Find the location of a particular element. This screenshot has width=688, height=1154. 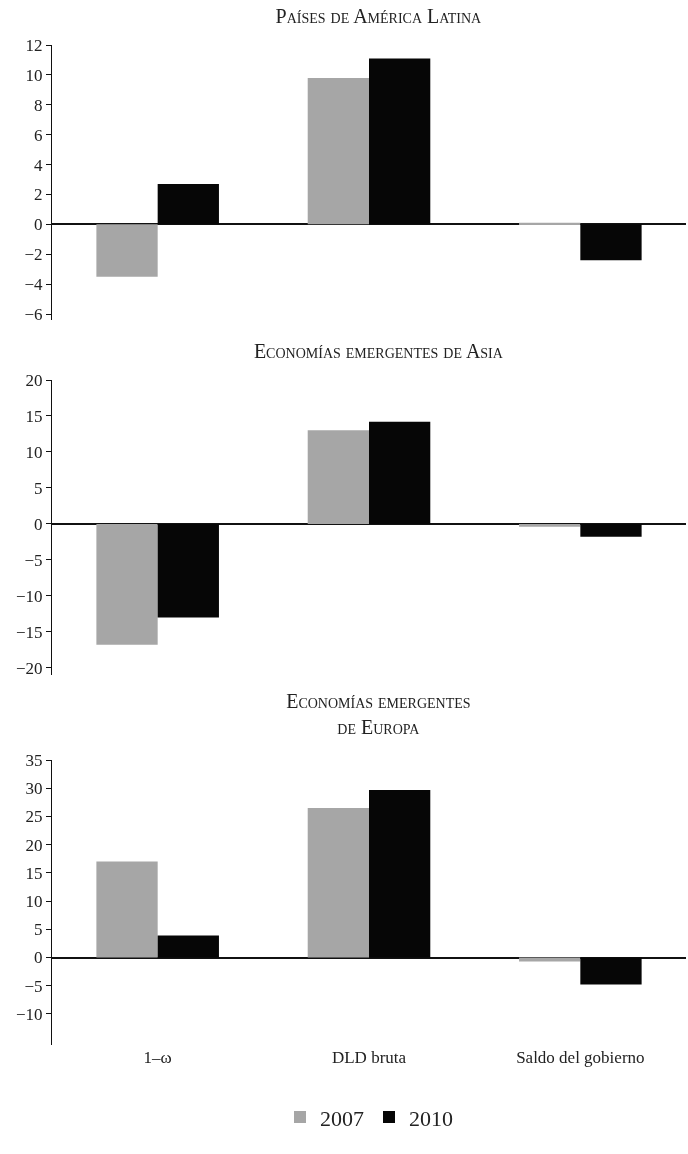

y-tick-label: 2 is located at coordinates (38, 195).